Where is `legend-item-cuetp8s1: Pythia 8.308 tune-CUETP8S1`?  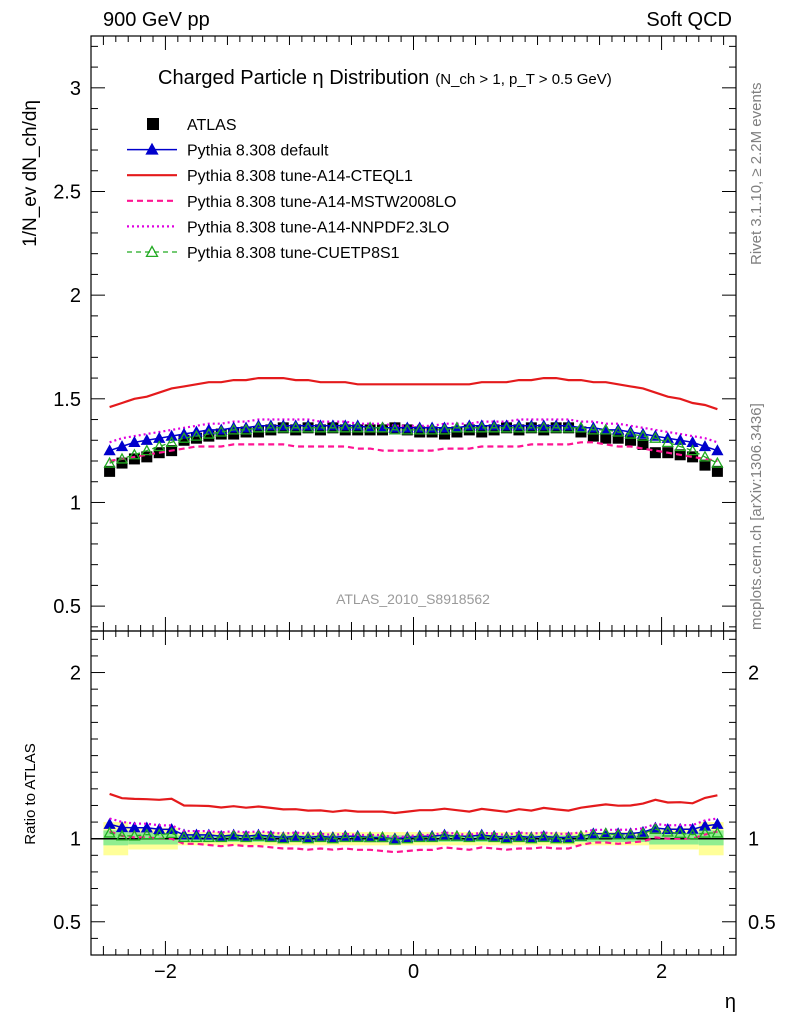 legend-item-cuetp8s1: Pythia 8.308 tune-CUETP8S1 is located at coordinates (263, 253).